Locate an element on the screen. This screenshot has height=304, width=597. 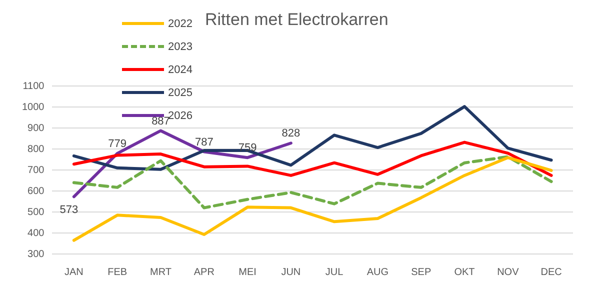
x-tick-label: APR is located at coordinates (204, 272).